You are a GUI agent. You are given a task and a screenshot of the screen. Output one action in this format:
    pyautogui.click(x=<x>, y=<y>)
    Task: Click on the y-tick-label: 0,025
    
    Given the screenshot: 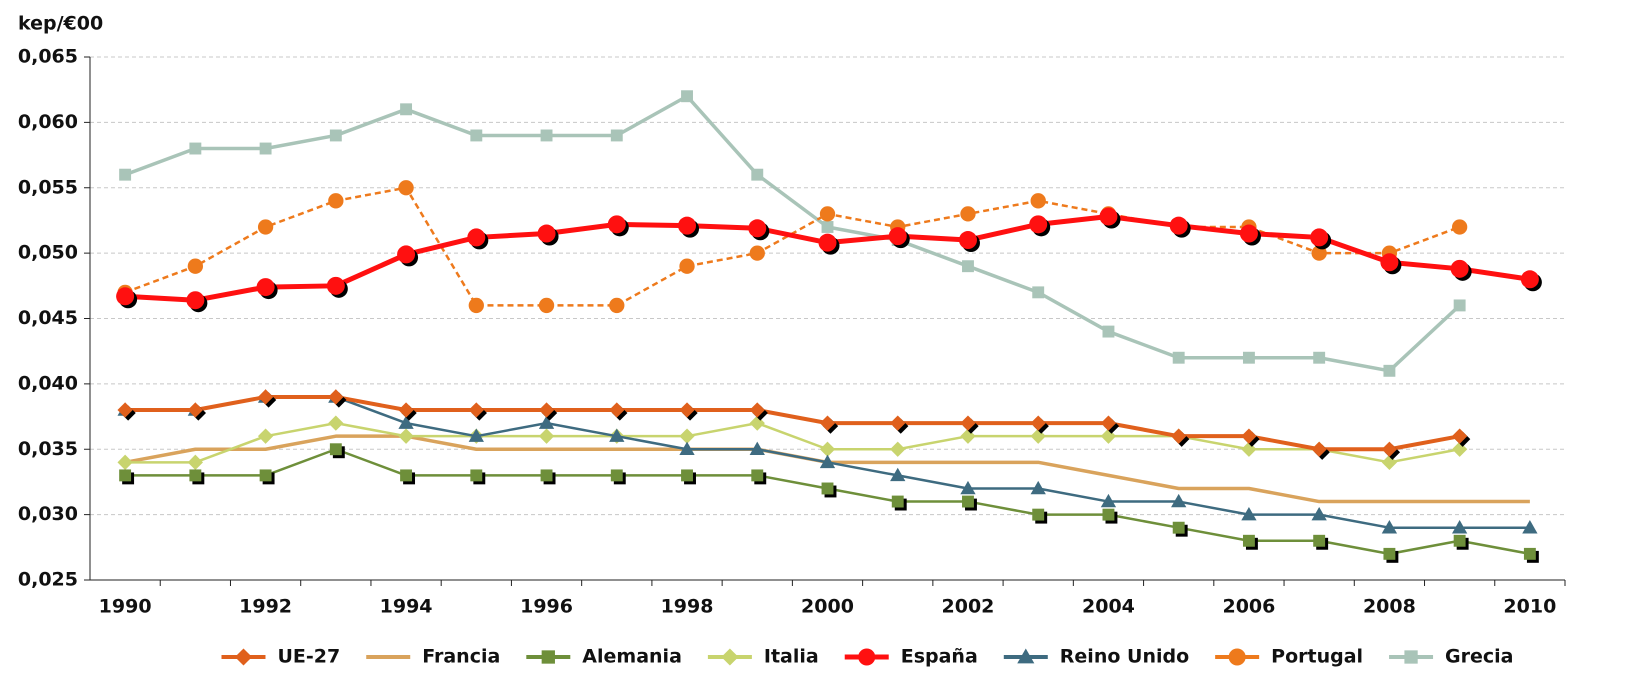 What is the action you would take?
    pyautogui.click(x=48, y=580)
    